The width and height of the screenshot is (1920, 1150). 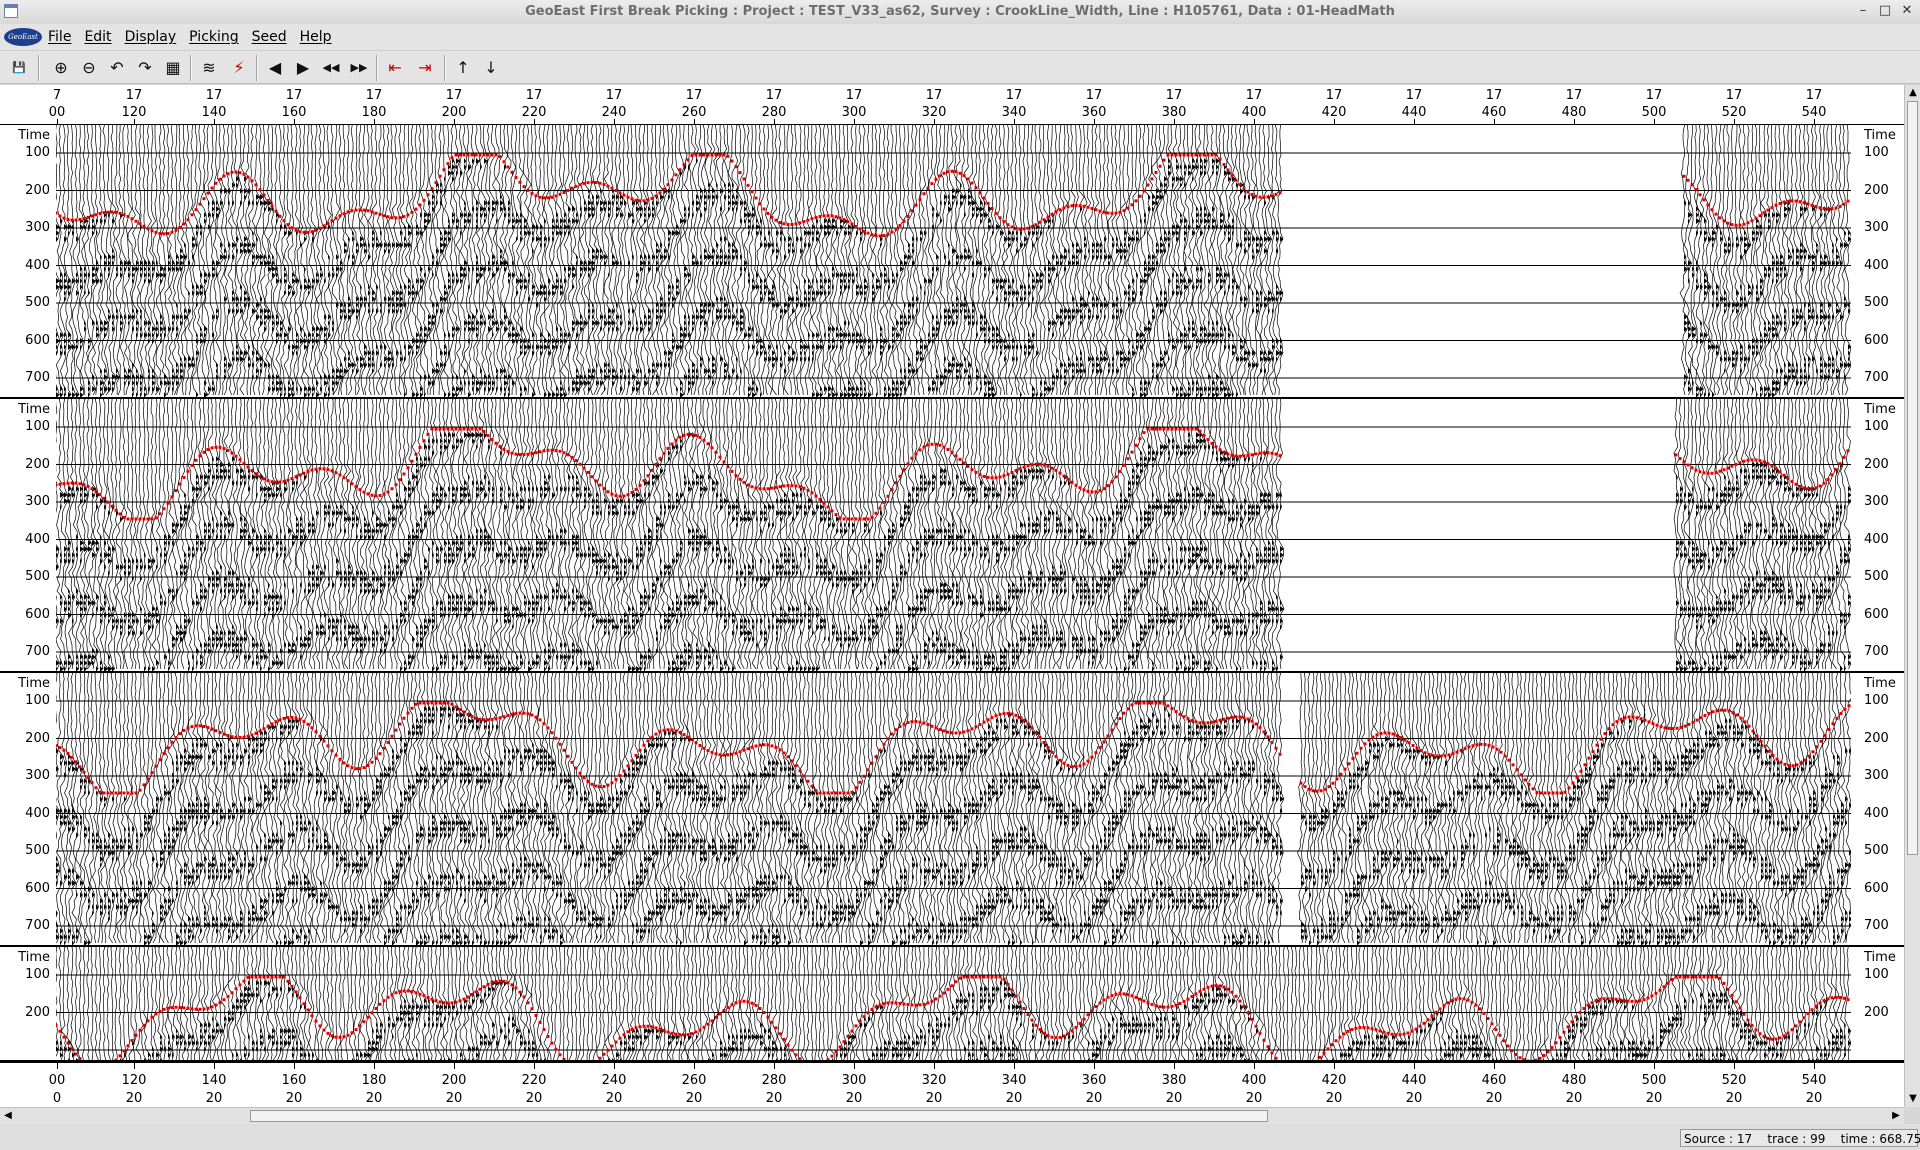 I want to click on vertical-scrollbar: ▲ ▼, so click(x=1912, y=596).